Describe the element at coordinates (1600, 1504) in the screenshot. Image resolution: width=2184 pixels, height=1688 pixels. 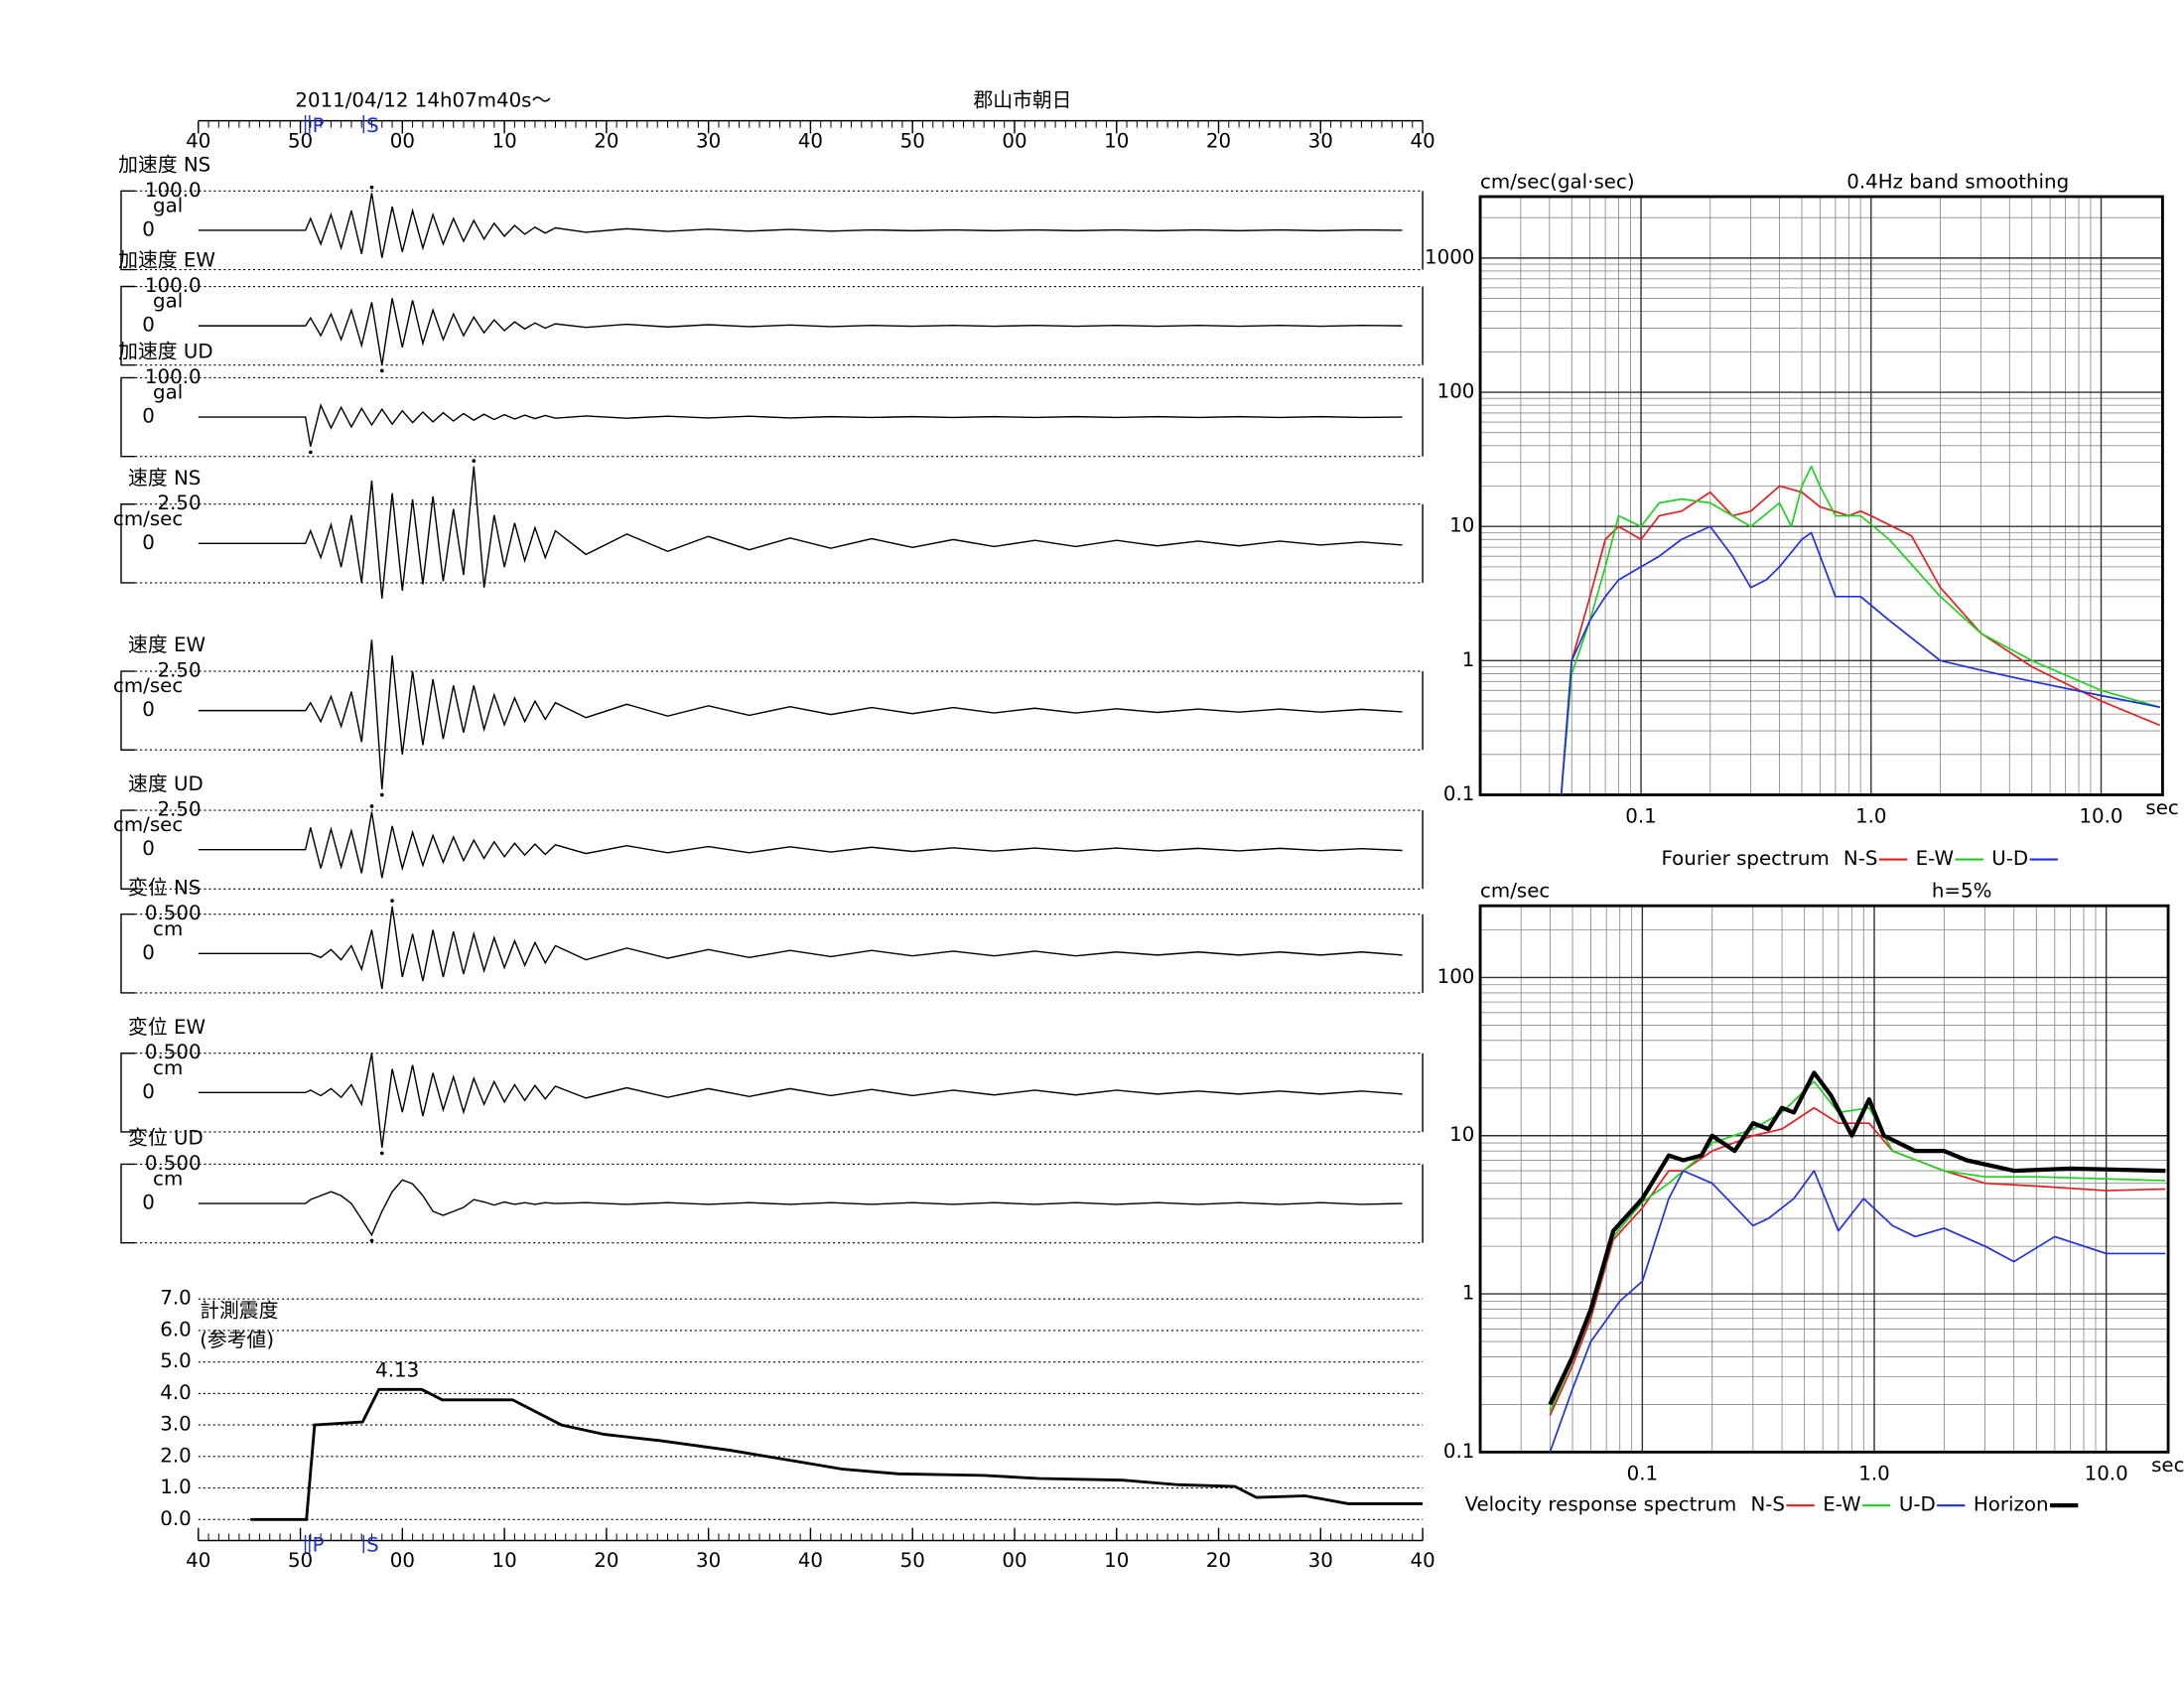
I see `legend-title: Velocity response spectrum` at that location.